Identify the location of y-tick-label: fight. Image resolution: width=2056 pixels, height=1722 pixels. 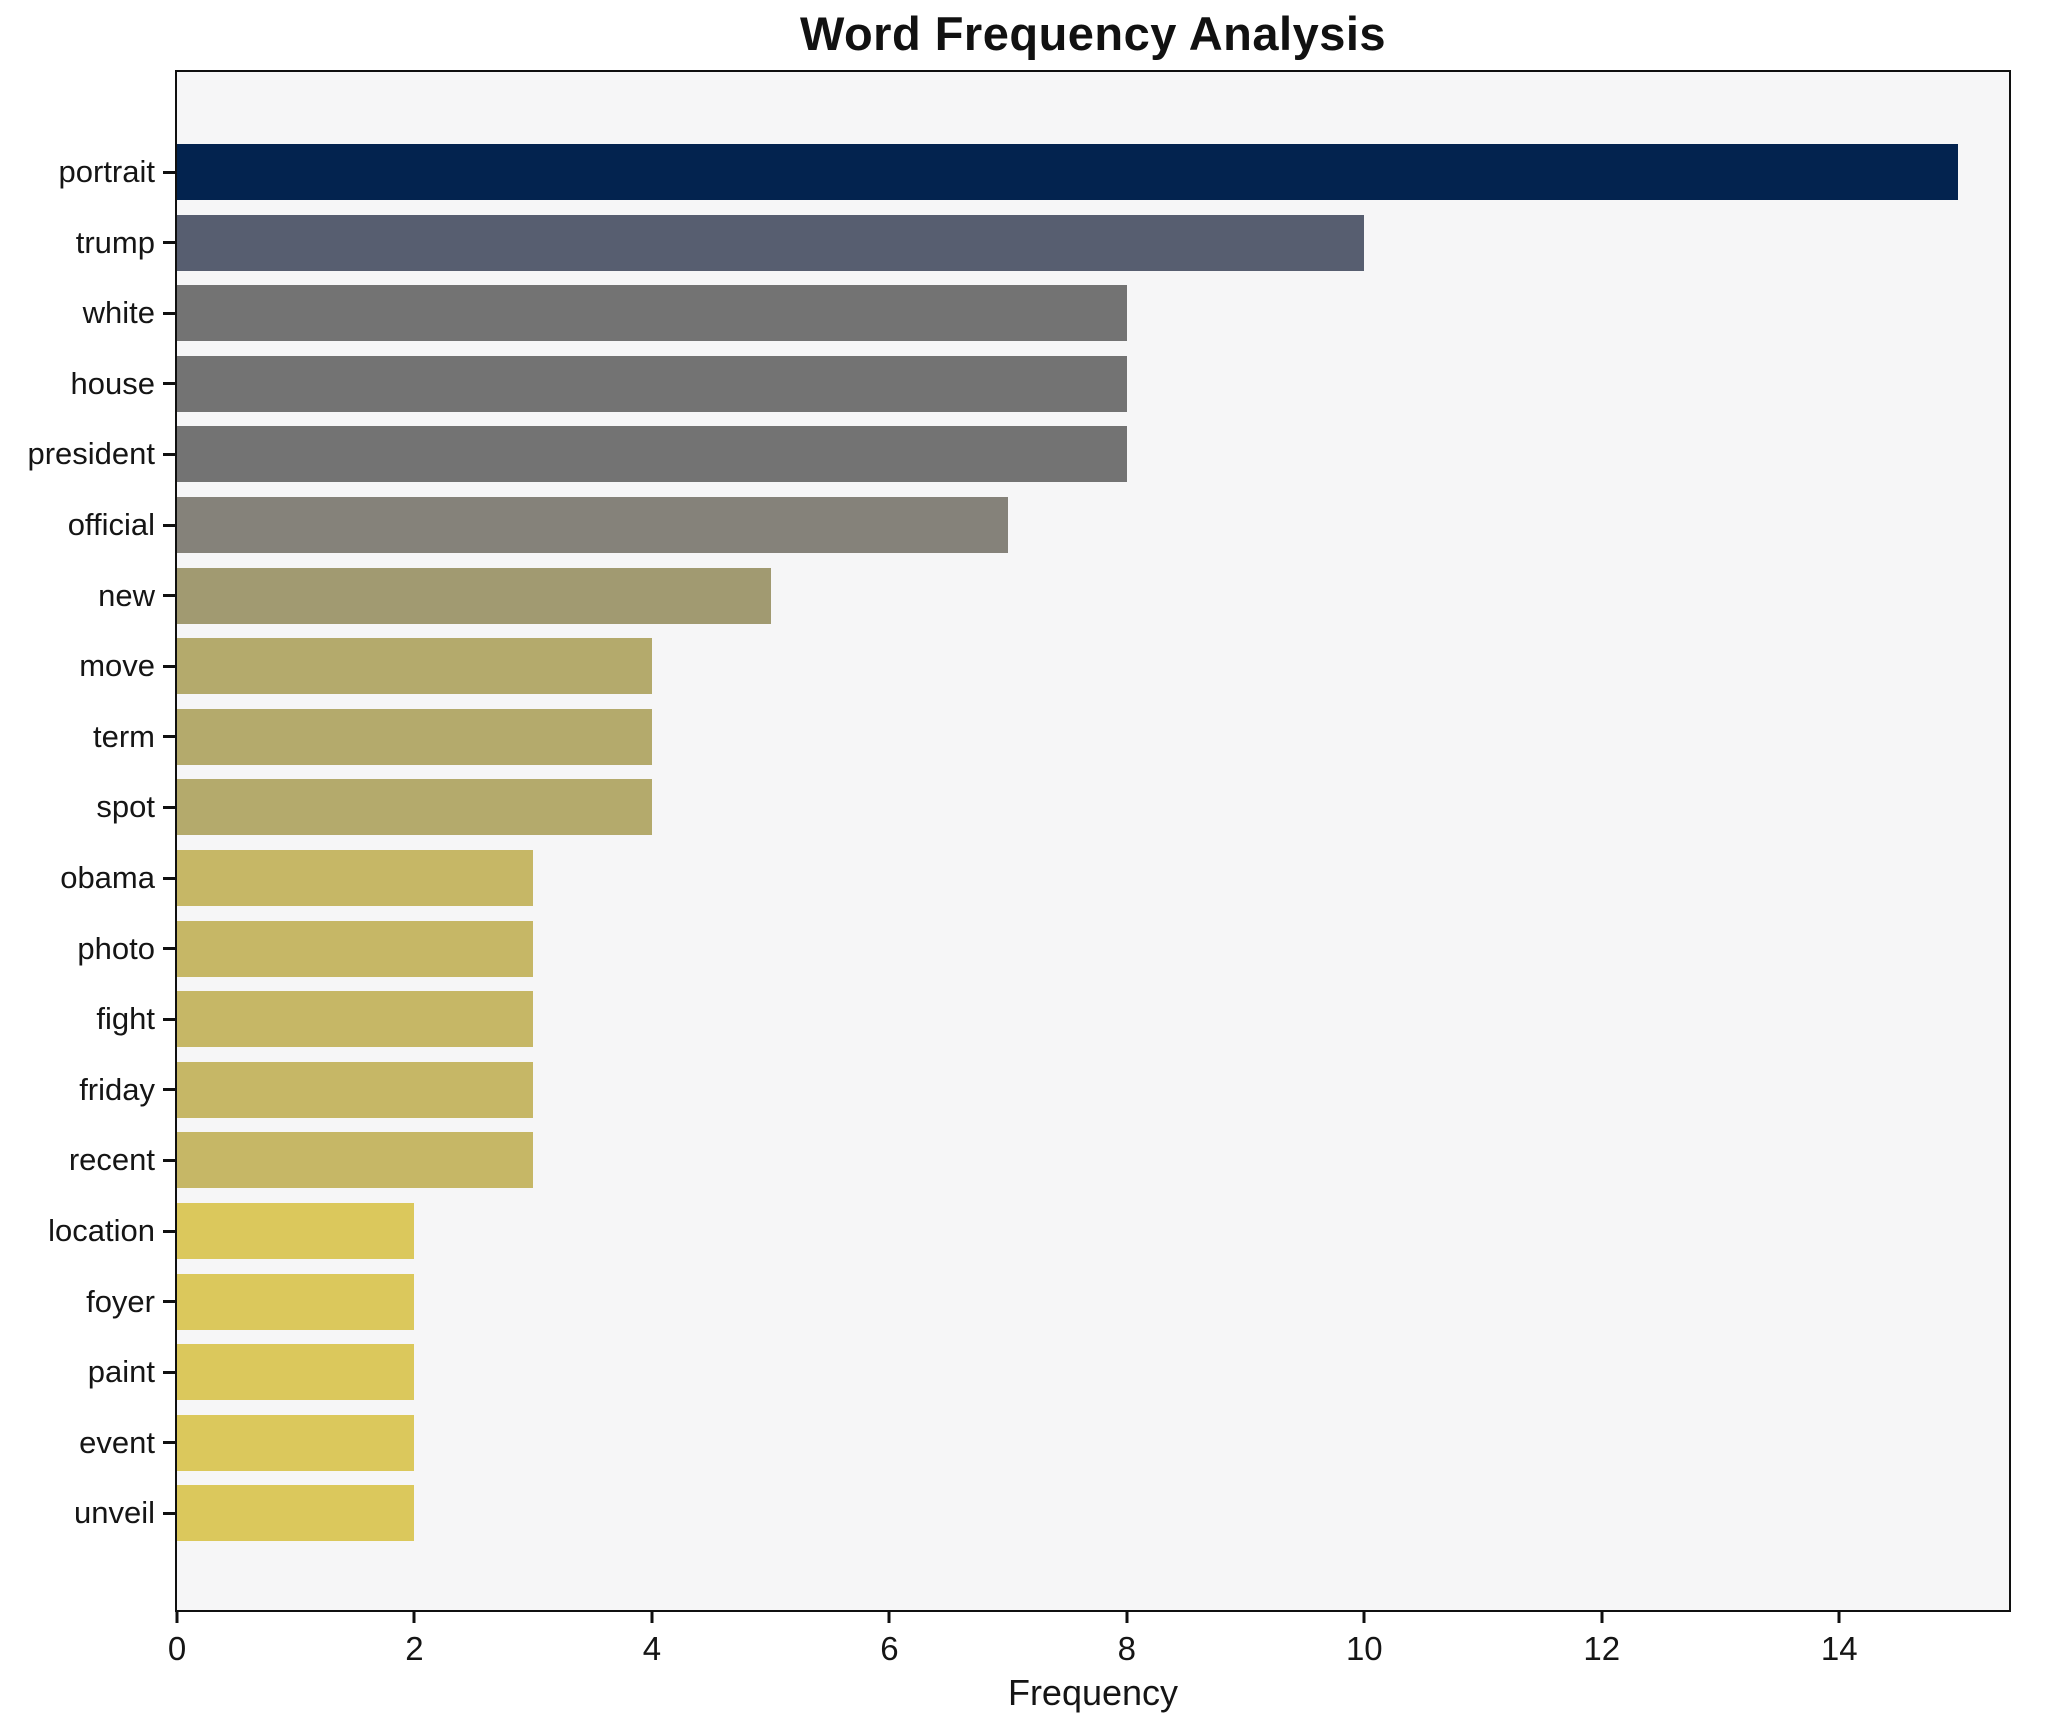
(125, 1019).